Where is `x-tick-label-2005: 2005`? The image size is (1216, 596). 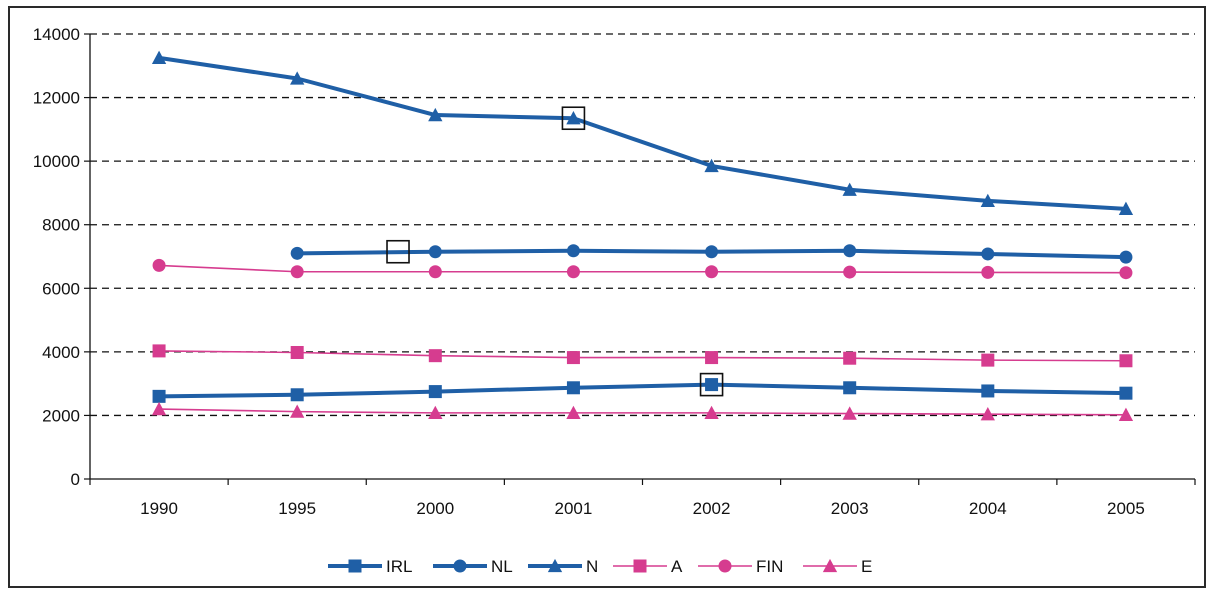
x-tick-label-2005: 2005 is located at coordinates (1126, 508).